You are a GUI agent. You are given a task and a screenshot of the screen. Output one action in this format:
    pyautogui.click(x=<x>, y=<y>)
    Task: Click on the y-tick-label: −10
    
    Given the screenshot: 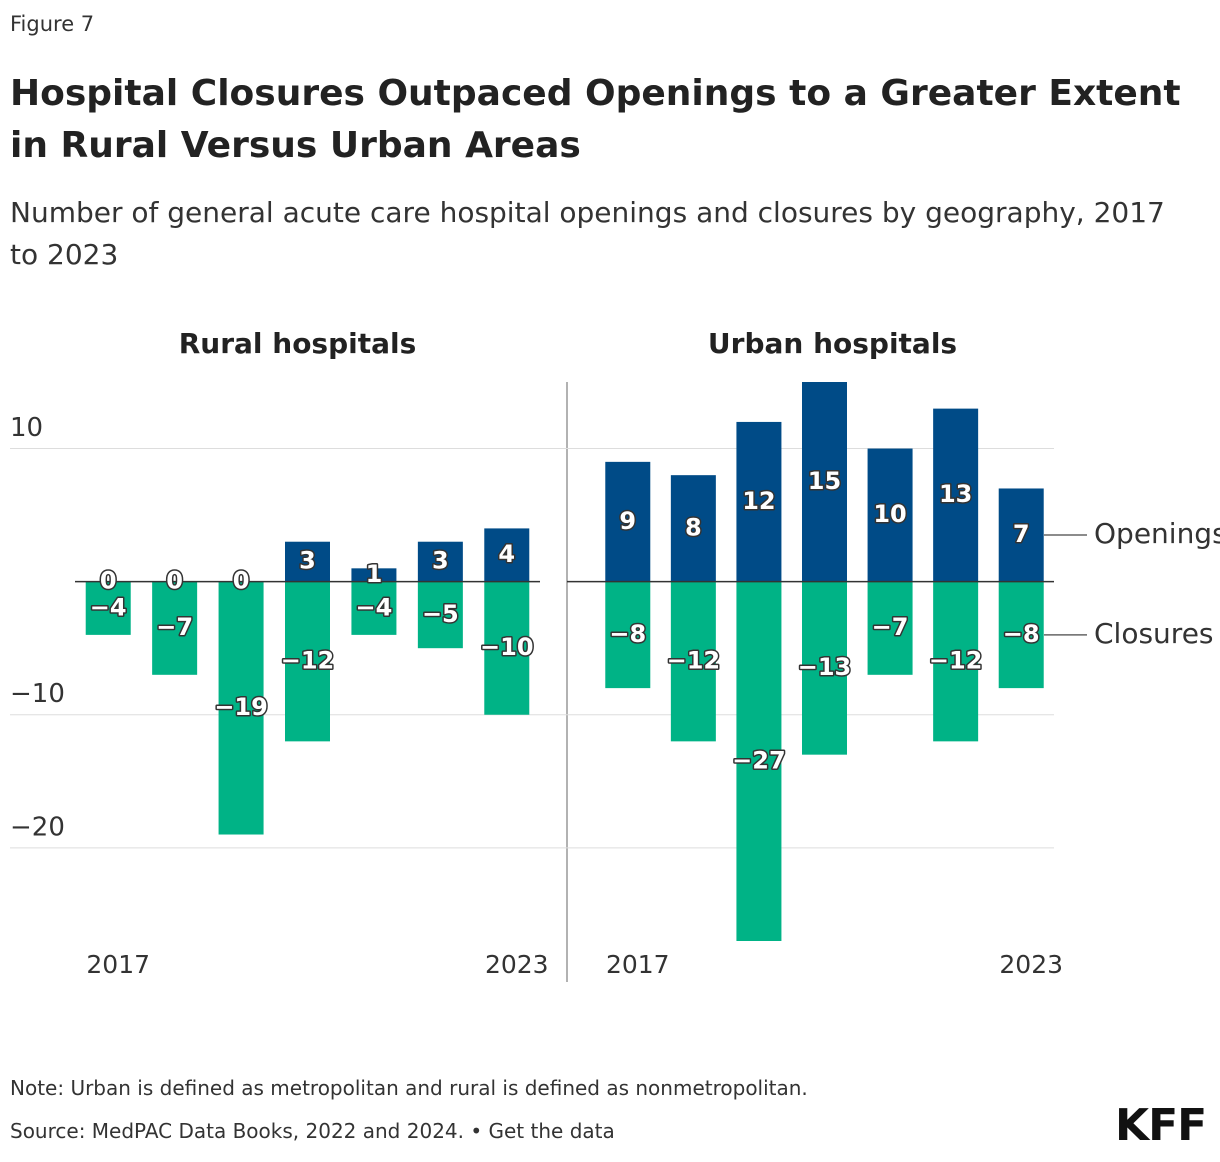 What is the action you would take?
    pyautogui.click(x=37, y=694)
    